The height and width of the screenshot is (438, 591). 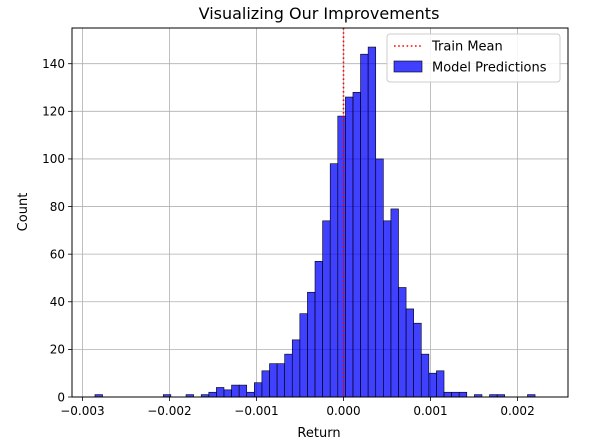 What do you see at coordinates (467, 47) in the screenshot?
I see `legend-train-mean-label: Train Mean` at bounding box center [467, 47].